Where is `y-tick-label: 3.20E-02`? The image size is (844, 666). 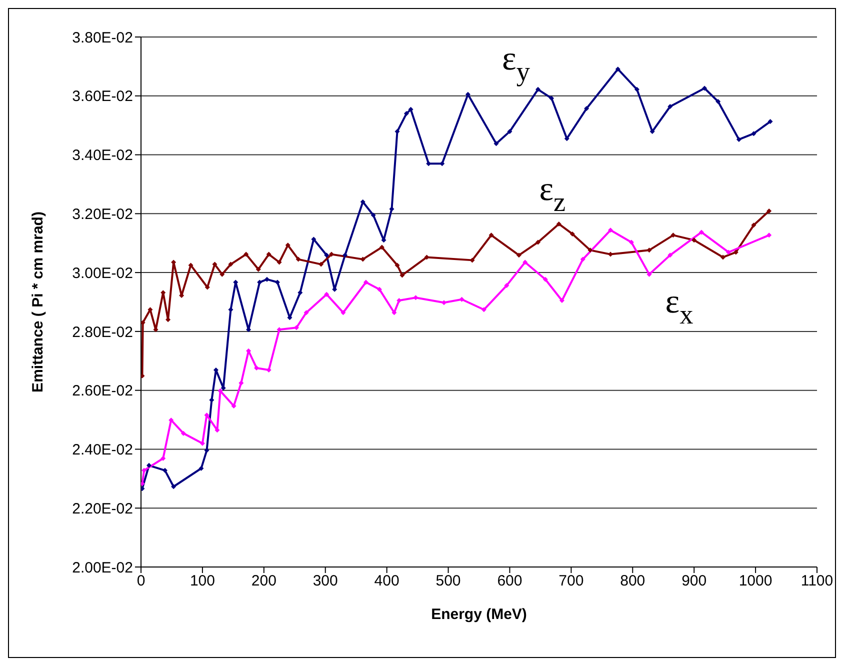 y-tick-label: 3.20E-02 is located at coordinates (102, 214).